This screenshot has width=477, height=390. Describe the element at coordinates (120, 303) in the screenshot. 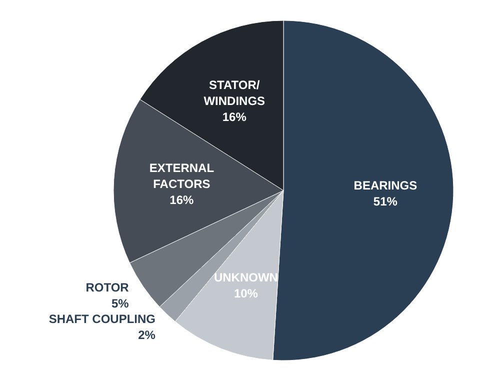

I see `data-label: 5%` at that location.